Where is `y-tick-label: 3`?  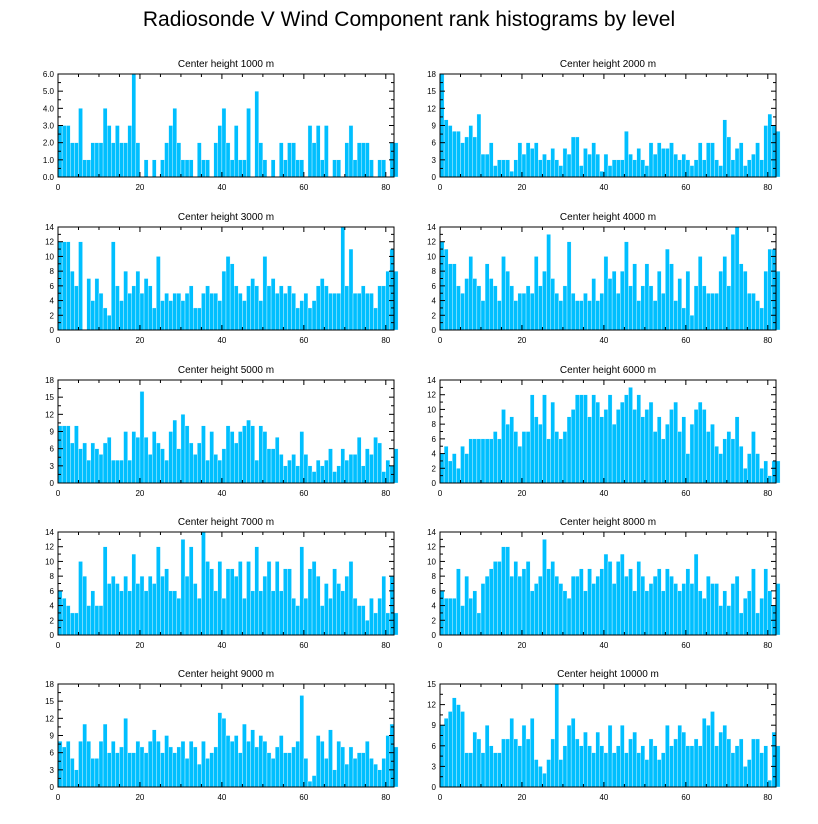
y-tick-label: 3 is located at coordinates (52, 466).